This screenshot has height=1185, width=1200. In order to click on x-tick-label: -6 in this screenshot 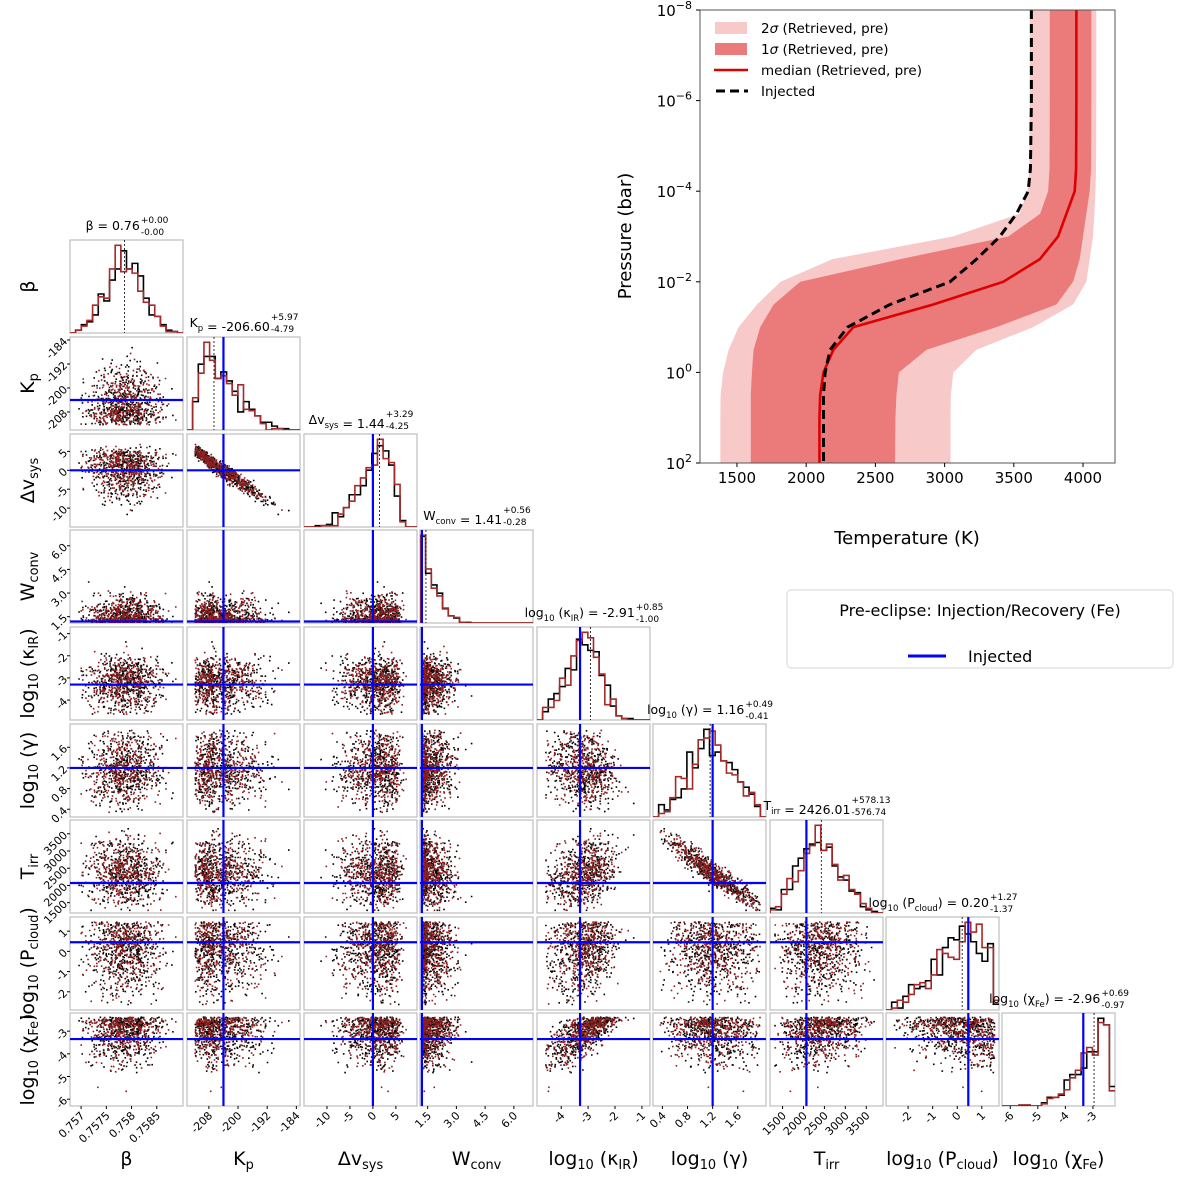, I will do `click(1008, 1117)`.